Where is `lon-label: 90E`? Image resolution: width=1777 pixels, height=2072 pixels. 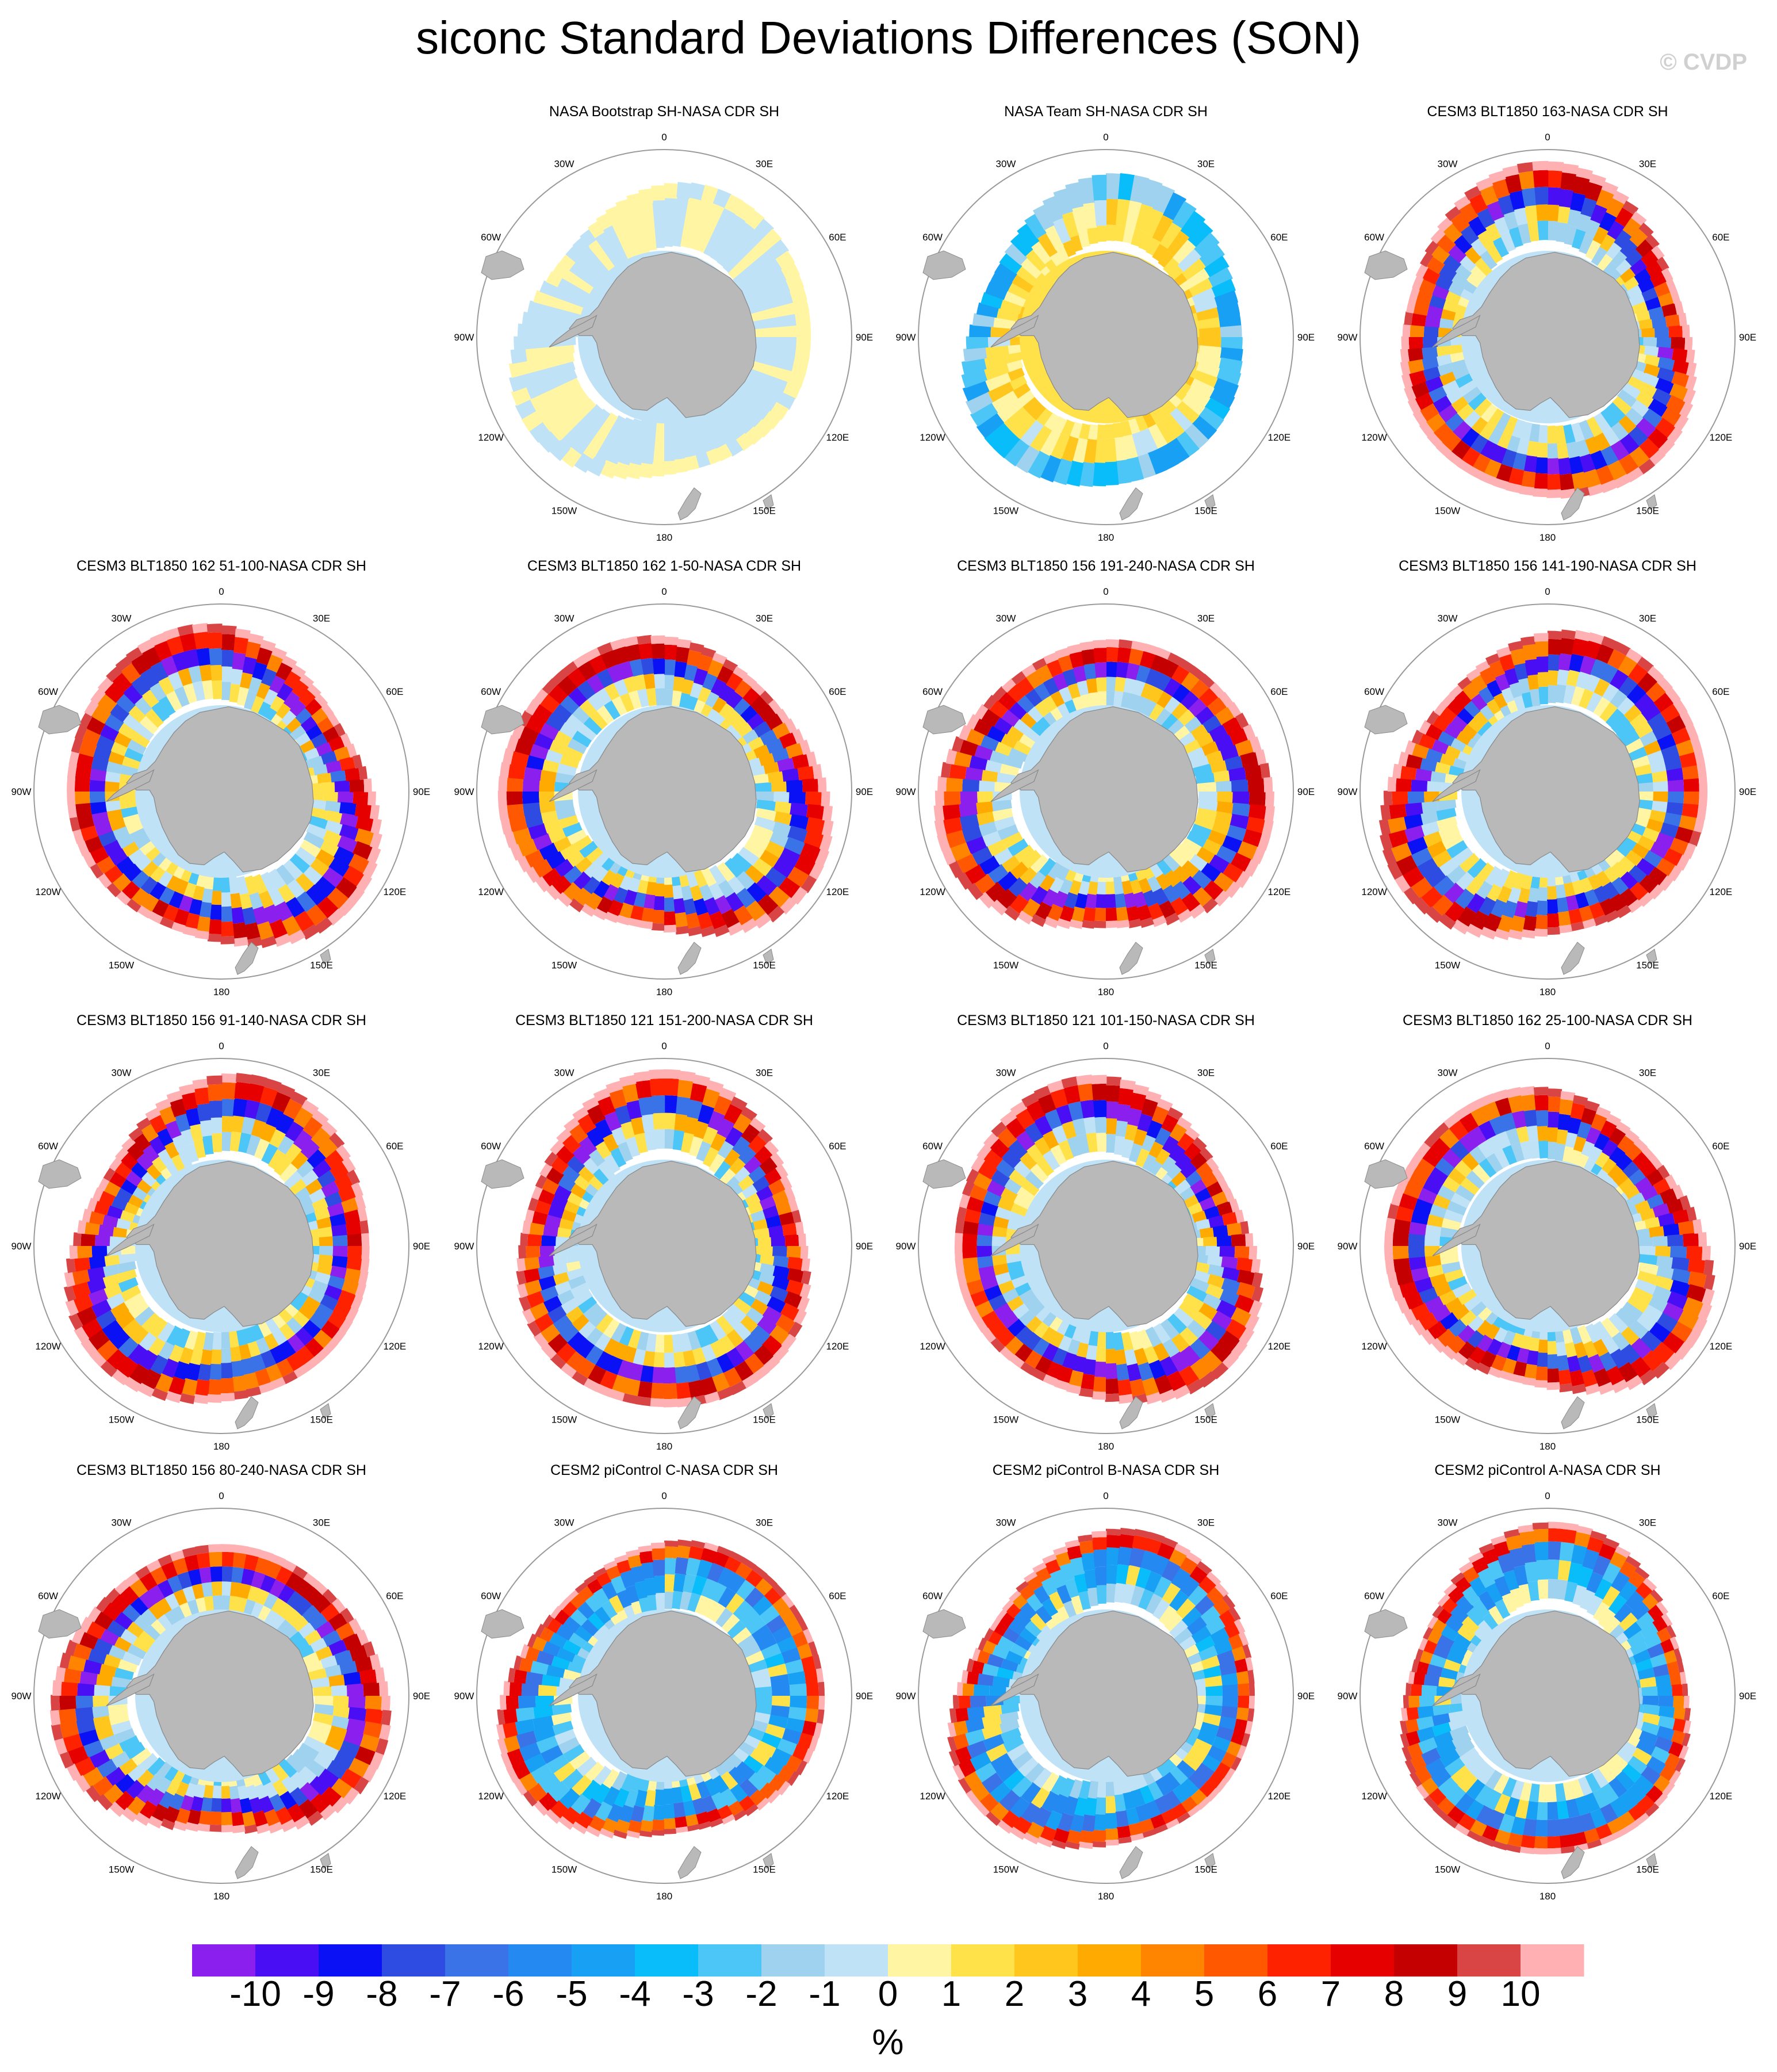 lon-label: 90E is located at coordinates (421, 1246).